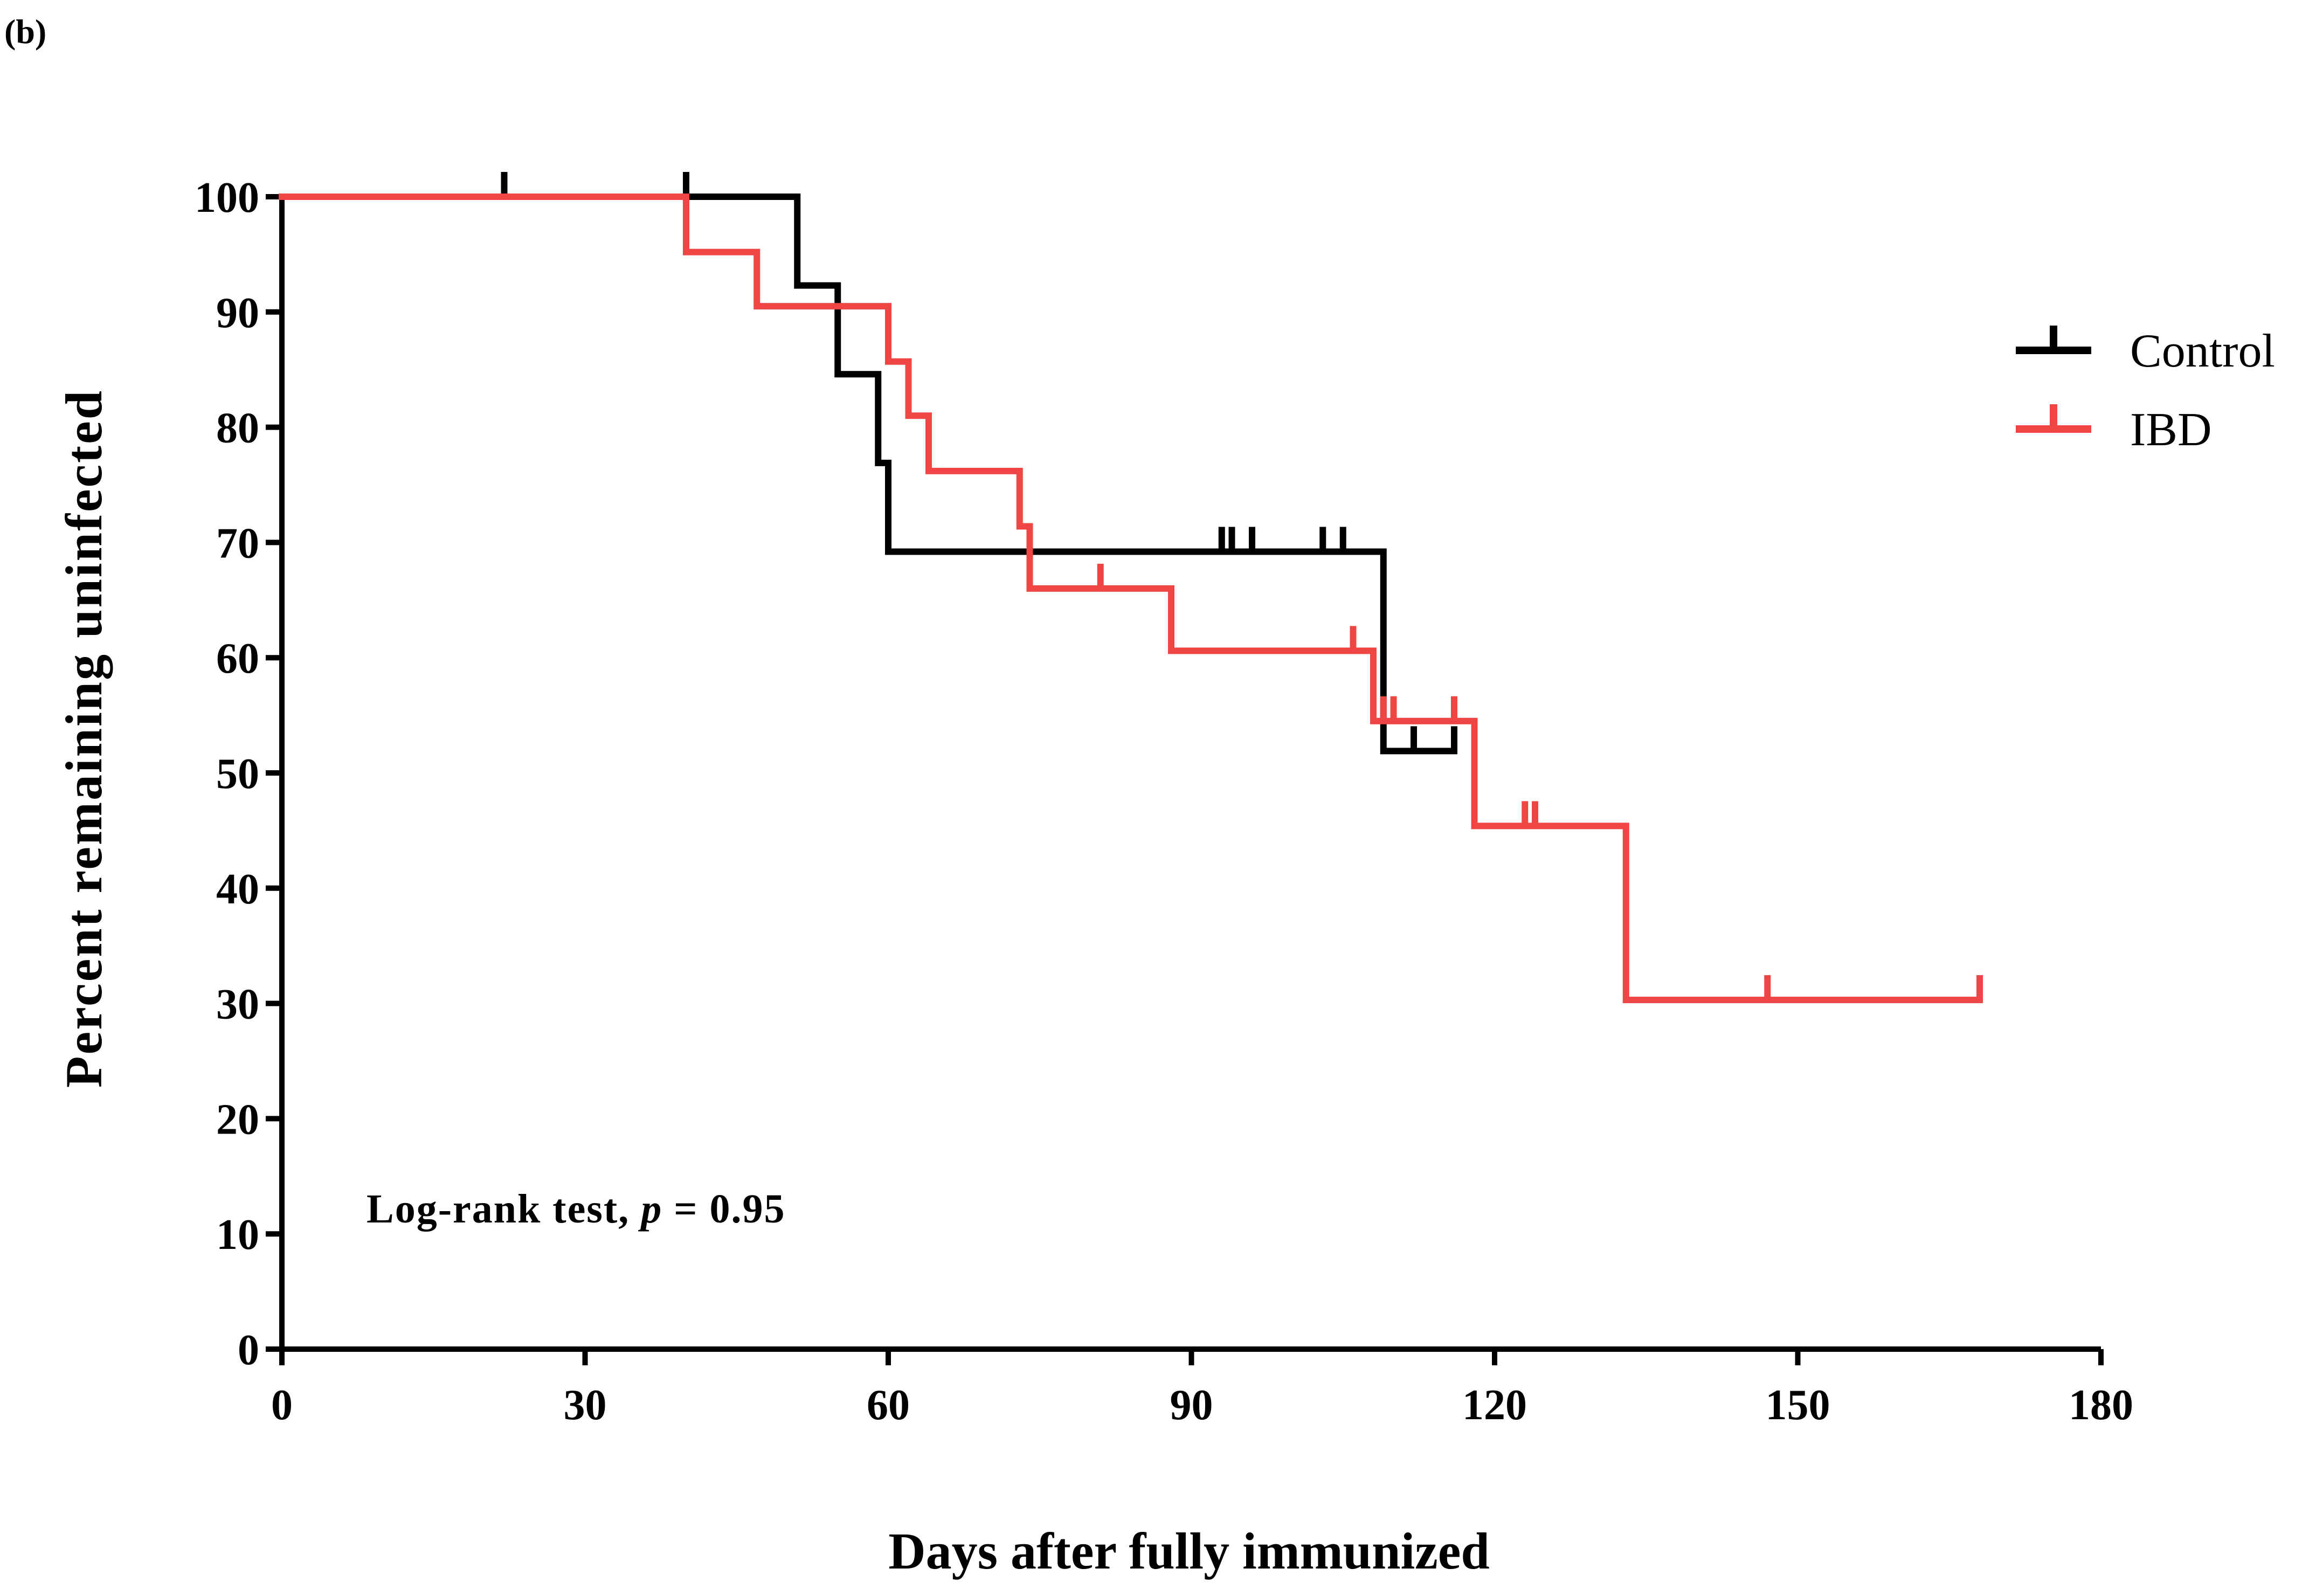 This screenshot has height=1596, width=2309. Describe the element at coordinates (2145, 391) in the screenshot. I see `chart-legend: Control IBD` at that location.